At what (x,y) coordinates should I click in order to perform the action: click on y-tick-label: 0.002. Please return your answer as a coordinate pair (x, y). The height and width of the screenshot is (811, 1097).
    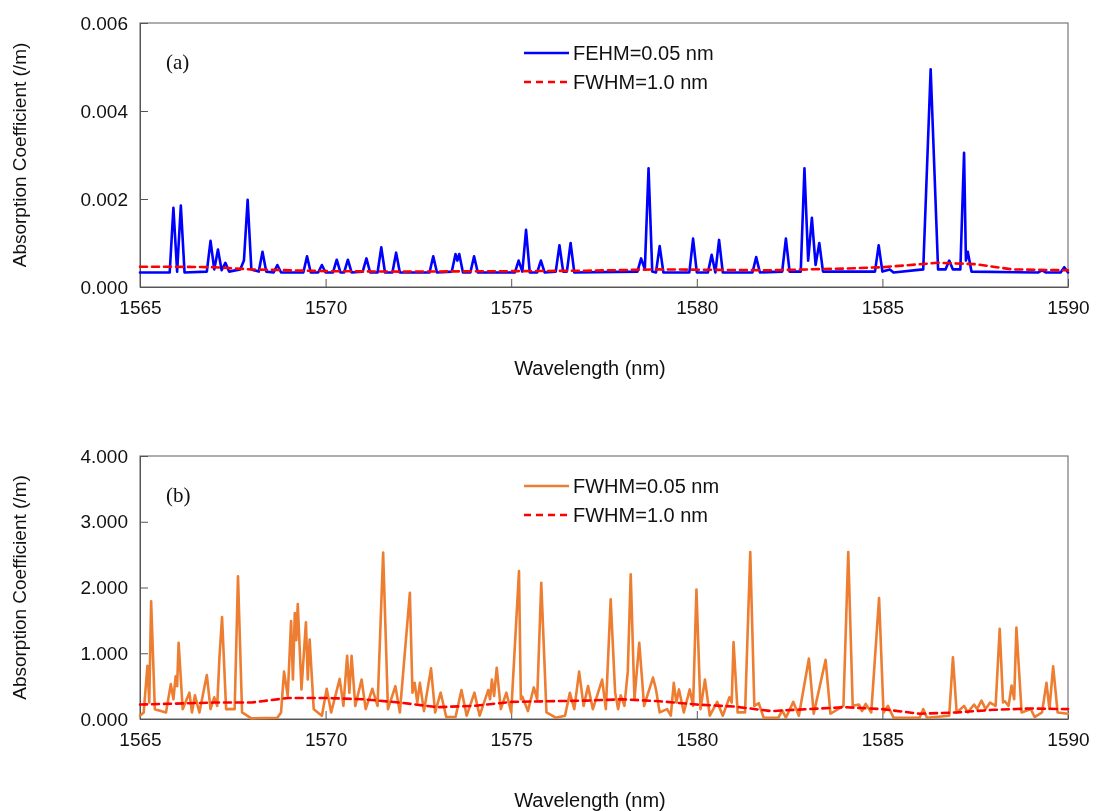
    Looking at the image, I should click on (104, 199).